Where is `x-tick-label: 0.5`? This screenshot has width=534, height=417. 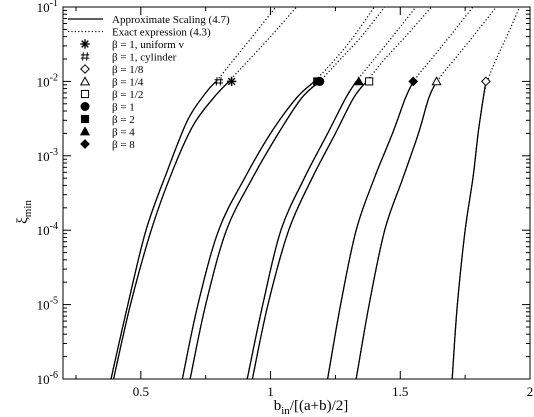
x-tick-label: 0.5 is located at coordinates (141, 391).